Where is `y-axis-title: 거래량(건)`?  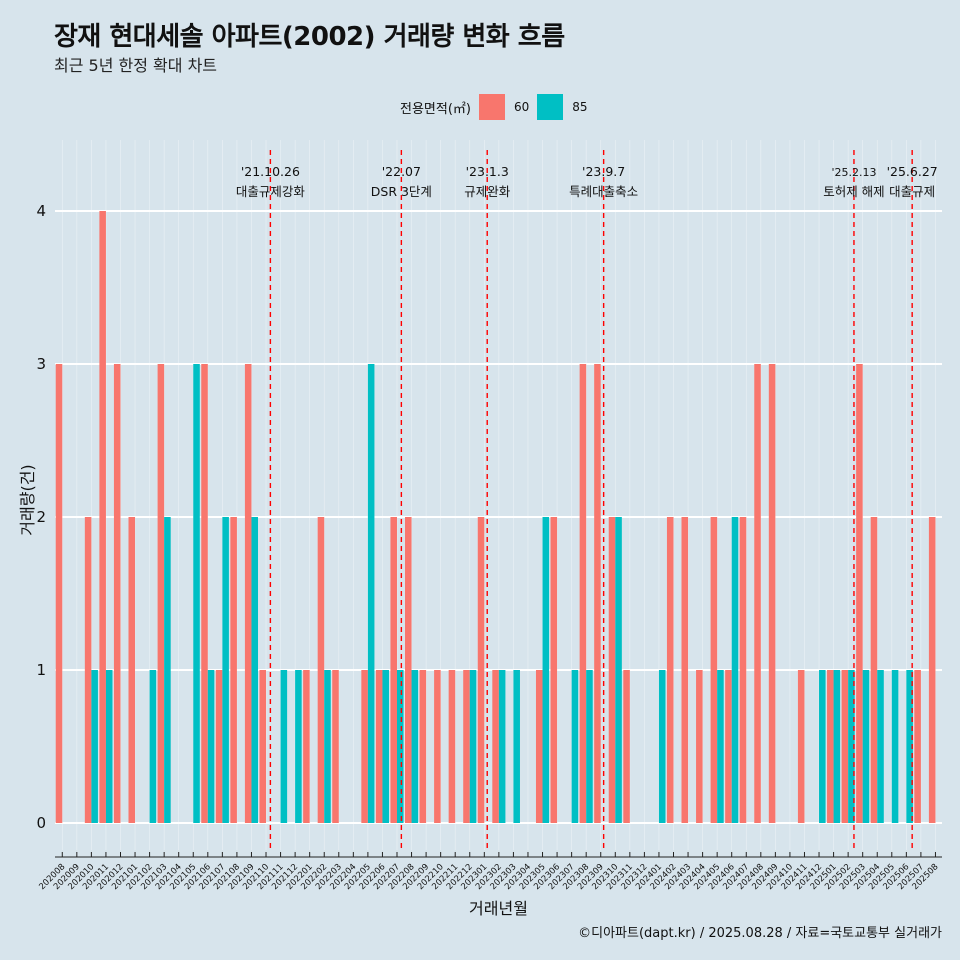
y-axis-title: 거래량(건) is located at coordinates (27, 499).